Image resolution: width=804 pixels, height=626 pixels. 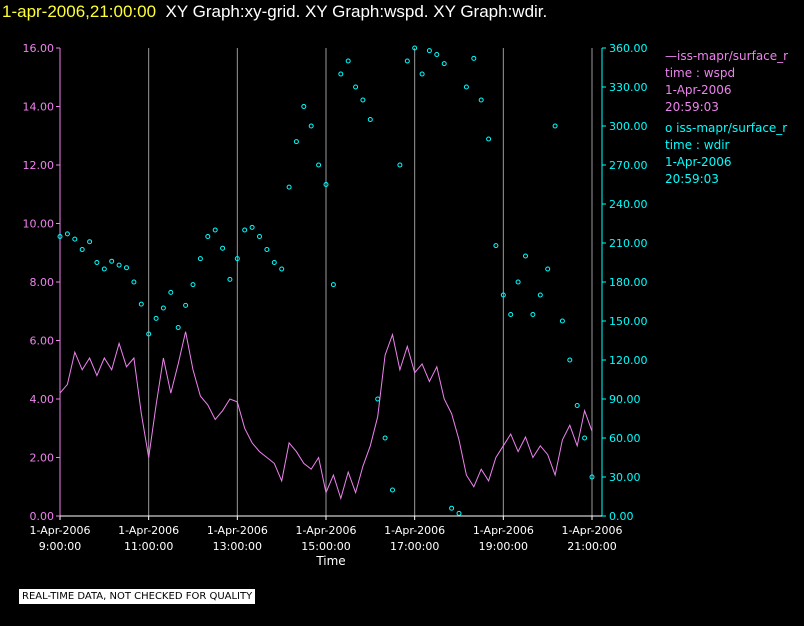 I want to click on x-tick-time: 21:00:00, so click(x=591, y=546).